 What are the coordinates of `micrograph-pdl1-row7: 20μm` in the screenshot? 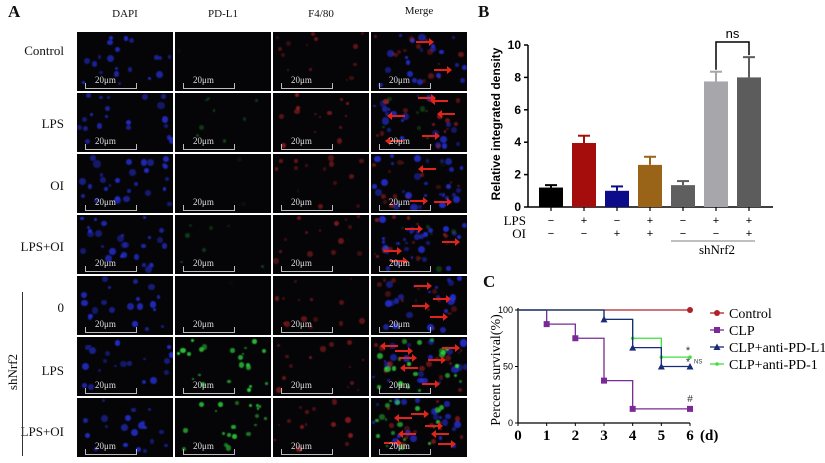 It's located at (223, 427).